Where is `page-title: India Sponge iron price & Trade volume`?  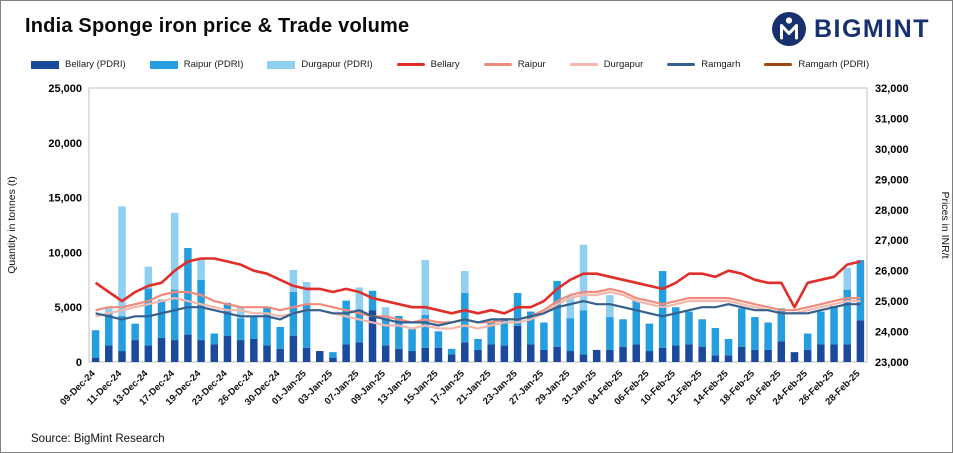
page-title: India Sponge iron price & Trade volume is located at coordinates (217, 26).